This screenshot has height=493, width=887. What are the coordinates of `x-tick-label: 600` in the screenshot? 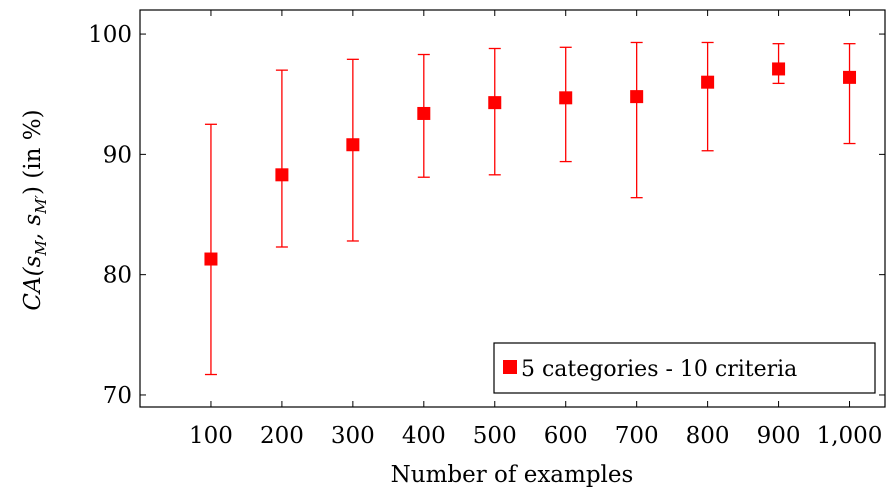 It's located at (566, 436).